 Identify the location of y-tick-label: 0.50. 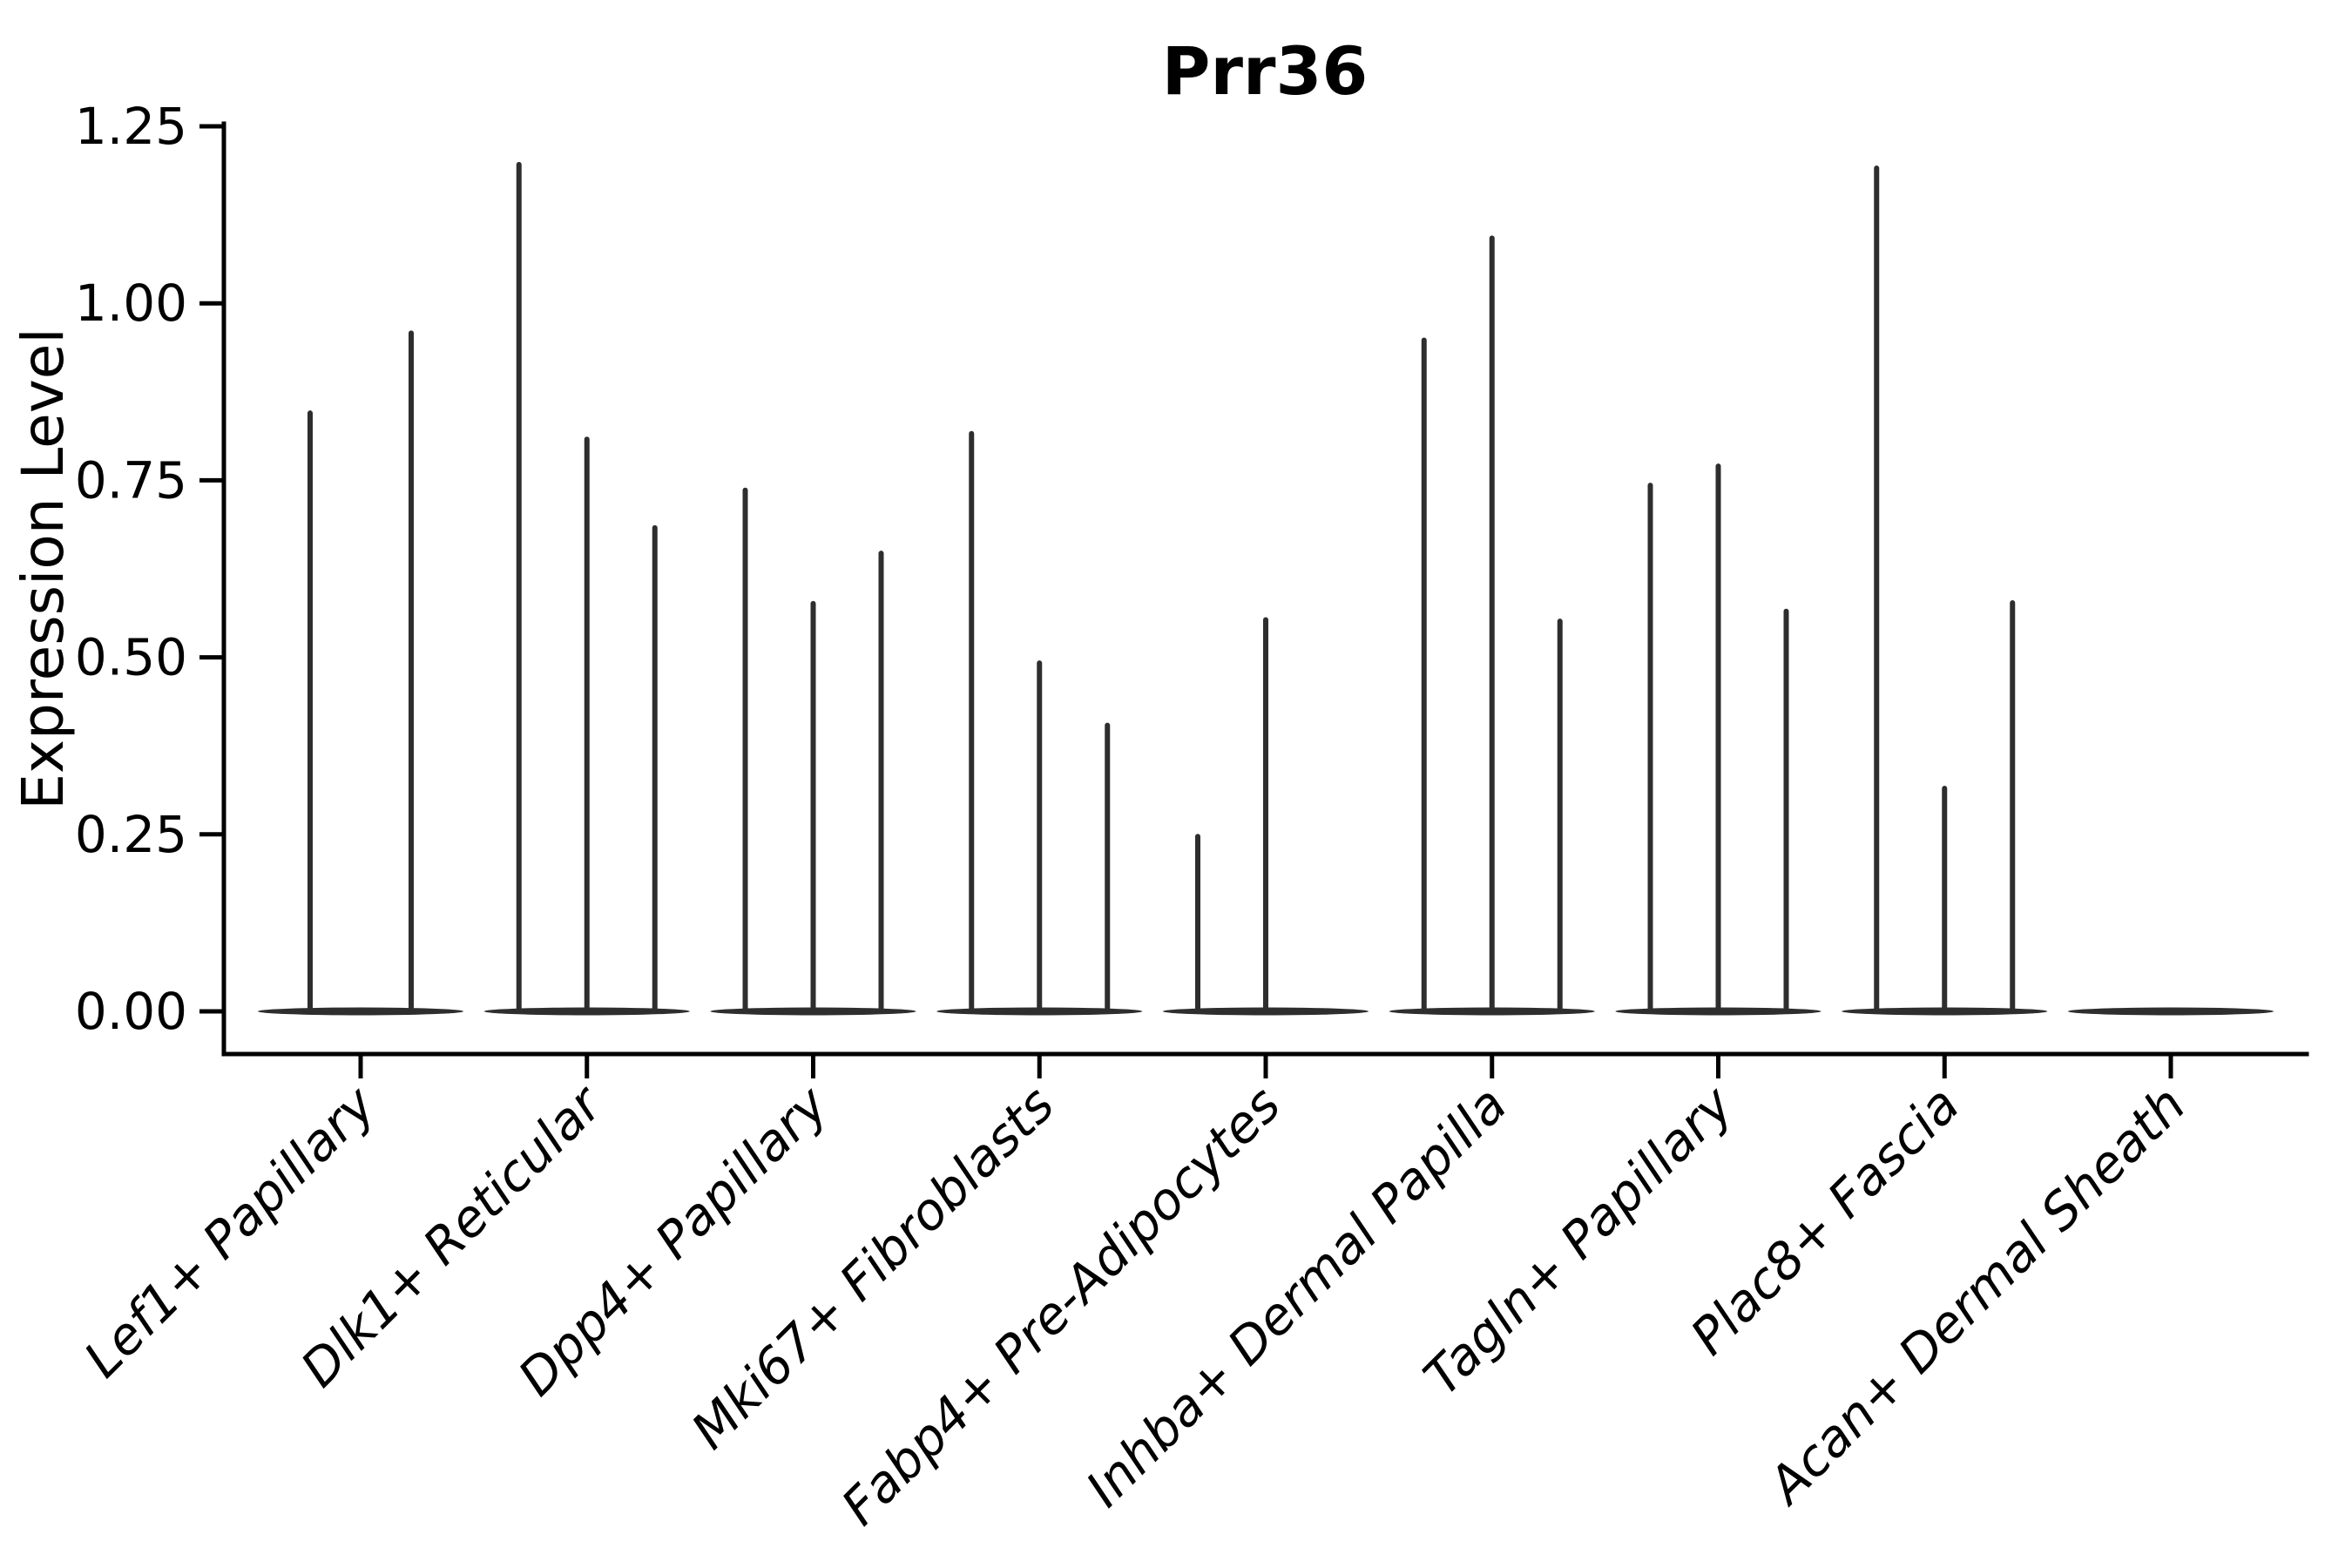
(131, 657).